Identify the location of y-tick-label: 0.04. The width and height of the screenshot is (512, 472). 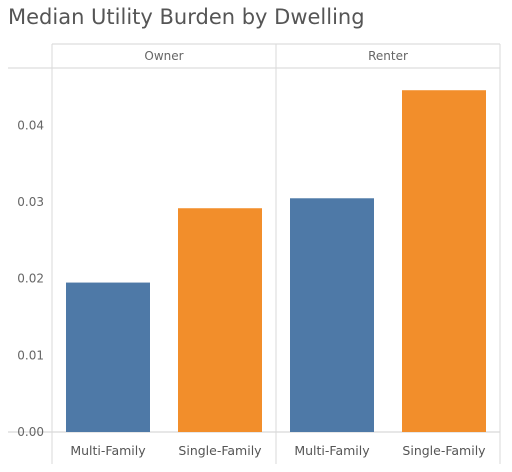
(30, 125).